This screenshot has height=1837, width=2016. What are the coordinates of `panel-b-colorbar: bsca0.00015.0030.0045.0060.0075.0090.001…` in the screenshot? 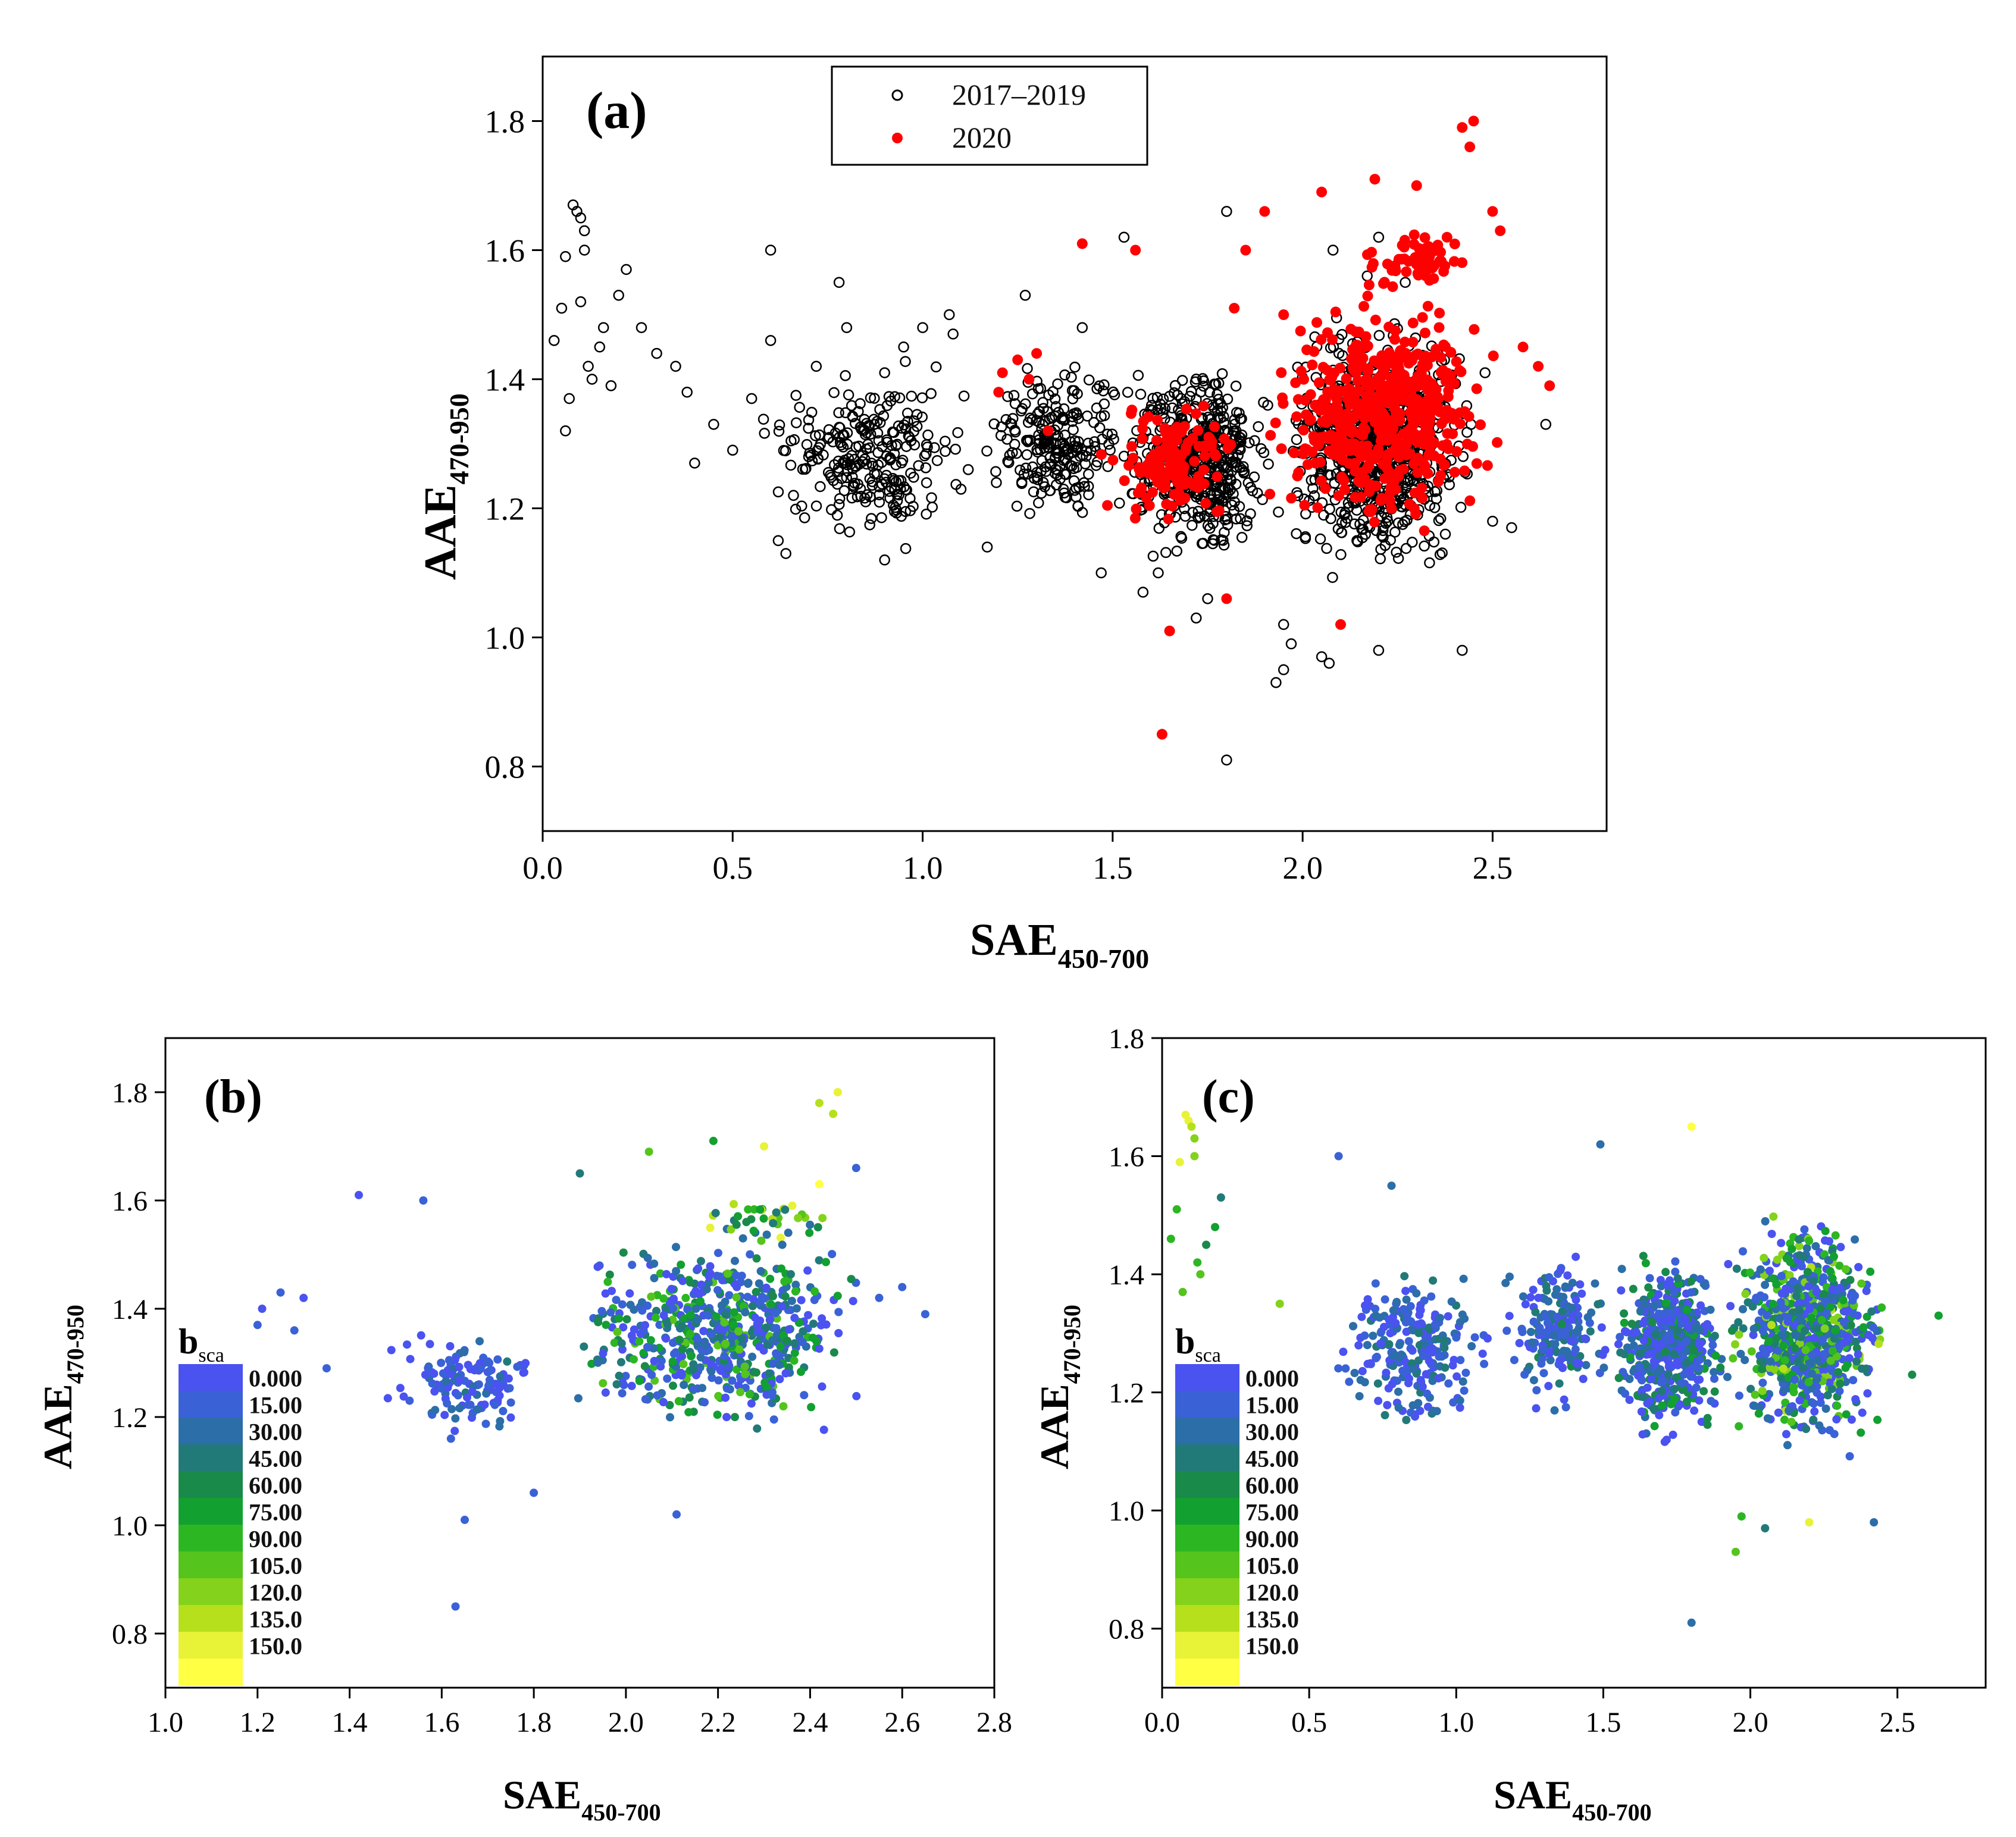 It's located at (241, 1504).